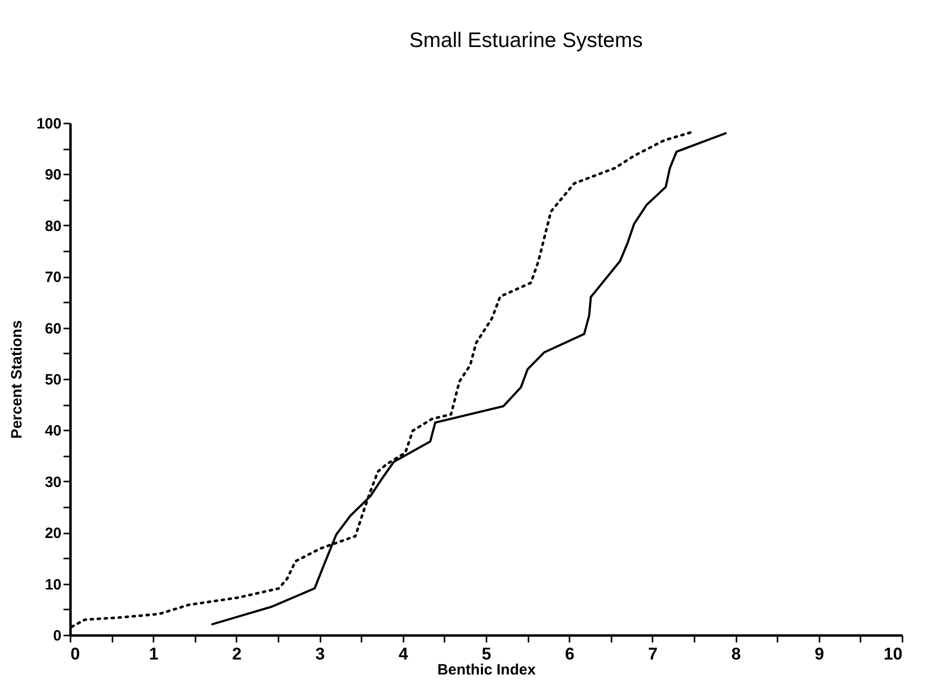  Describe the element at coordinates (153, 654) in the screenshot. I see `x-tick-label: 1` at that location.